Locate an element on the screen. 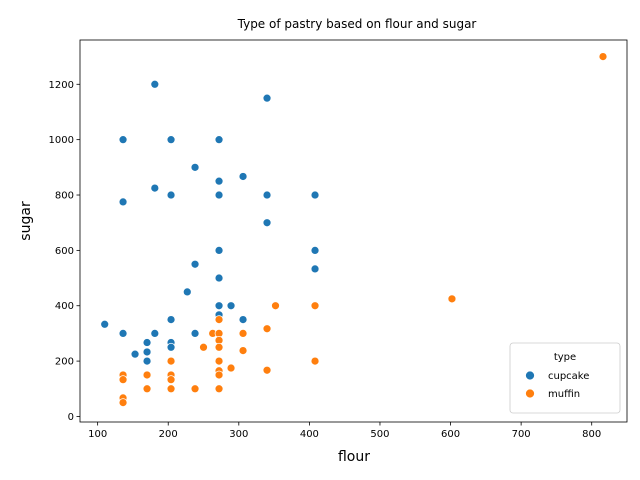 The width and height of the screenshot is (640, 480). y-tick-label: 200 is located at coordinates (64, 362).